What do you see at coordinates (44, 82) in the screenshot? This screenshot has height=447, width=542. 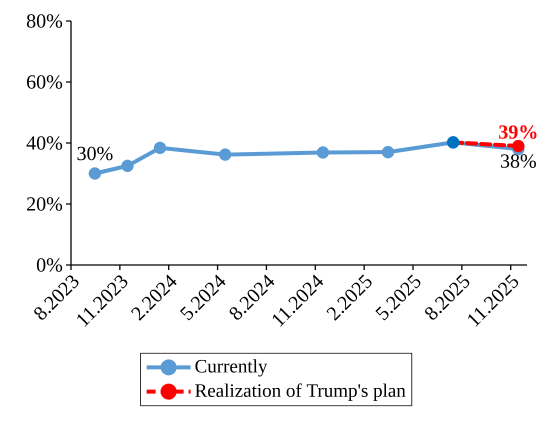 I see `y-tick-label: 60%` at bounding box center [44, 82].